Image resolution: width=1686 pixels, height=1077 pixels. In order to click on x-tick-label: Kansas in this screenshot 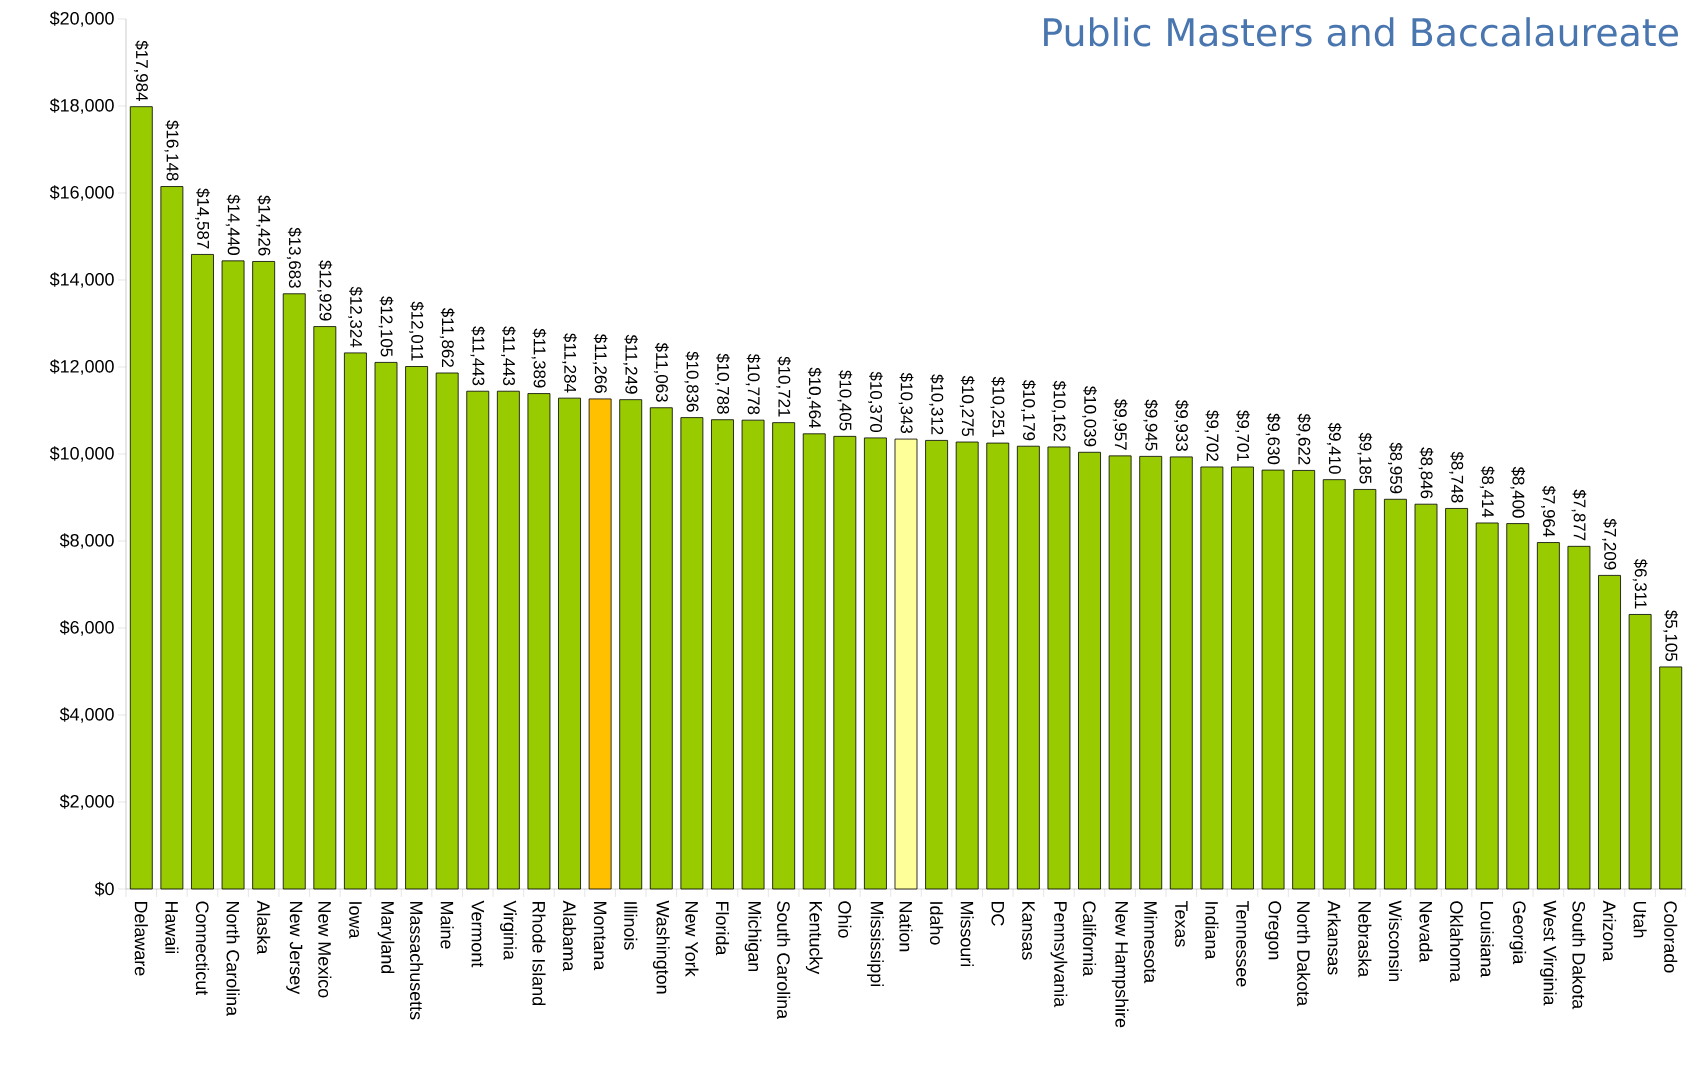, I will do `click(1028, 930)`.